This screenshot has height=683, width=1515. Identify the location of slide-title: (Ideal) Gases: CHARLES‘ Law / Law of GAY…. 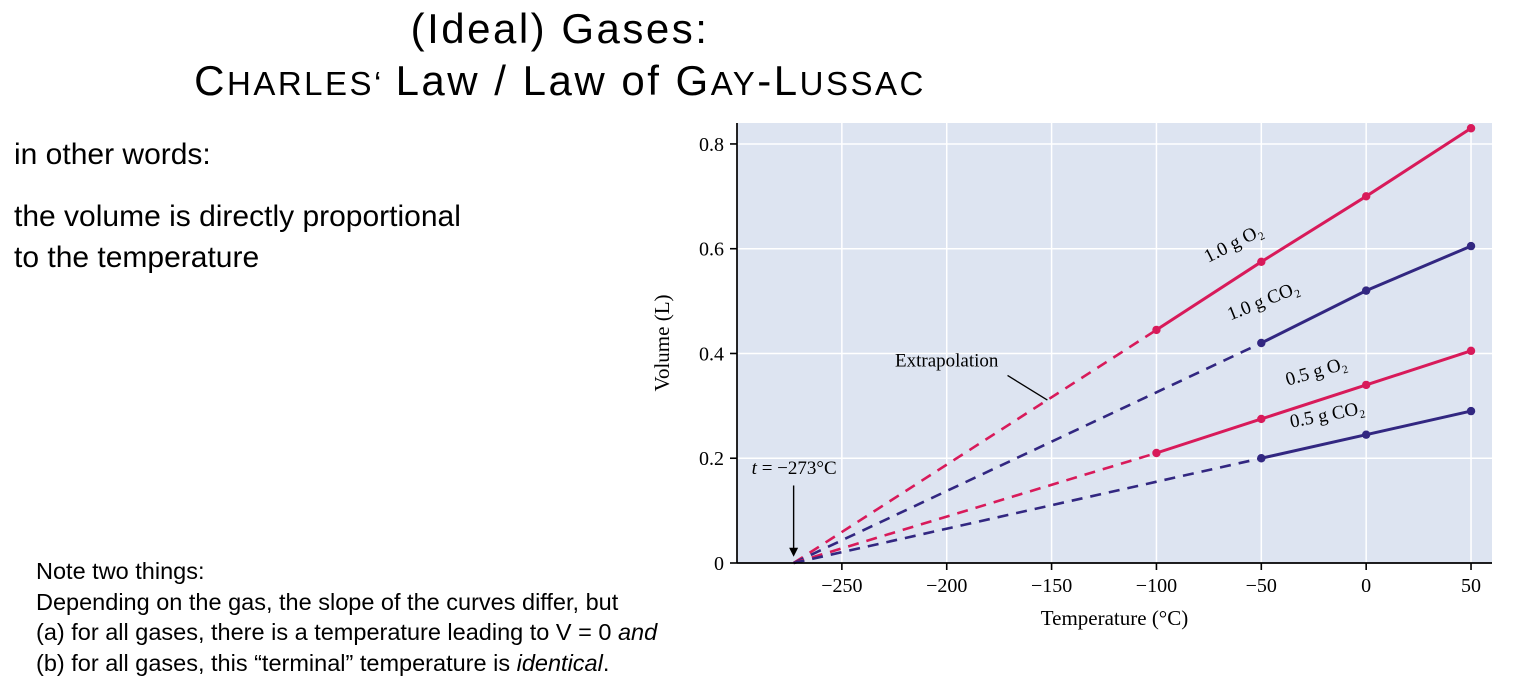
(560, 55).